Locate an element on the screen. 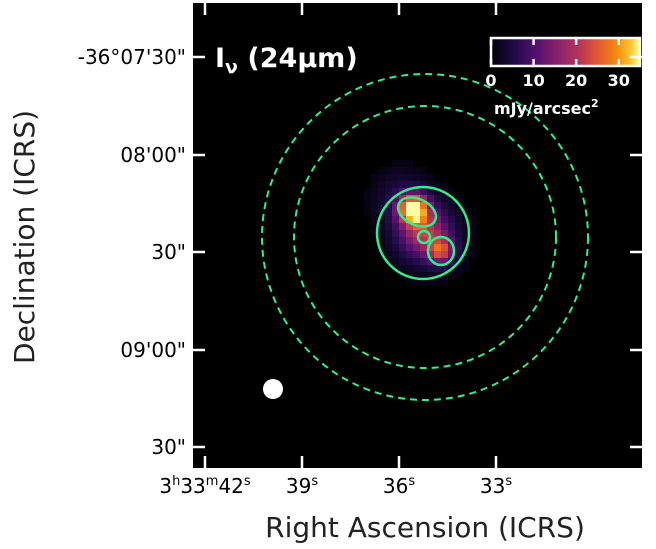 Image resolution: width=656 pixels, height=549 pixels. source-ellipse-b is located at coordinates (441, 251).